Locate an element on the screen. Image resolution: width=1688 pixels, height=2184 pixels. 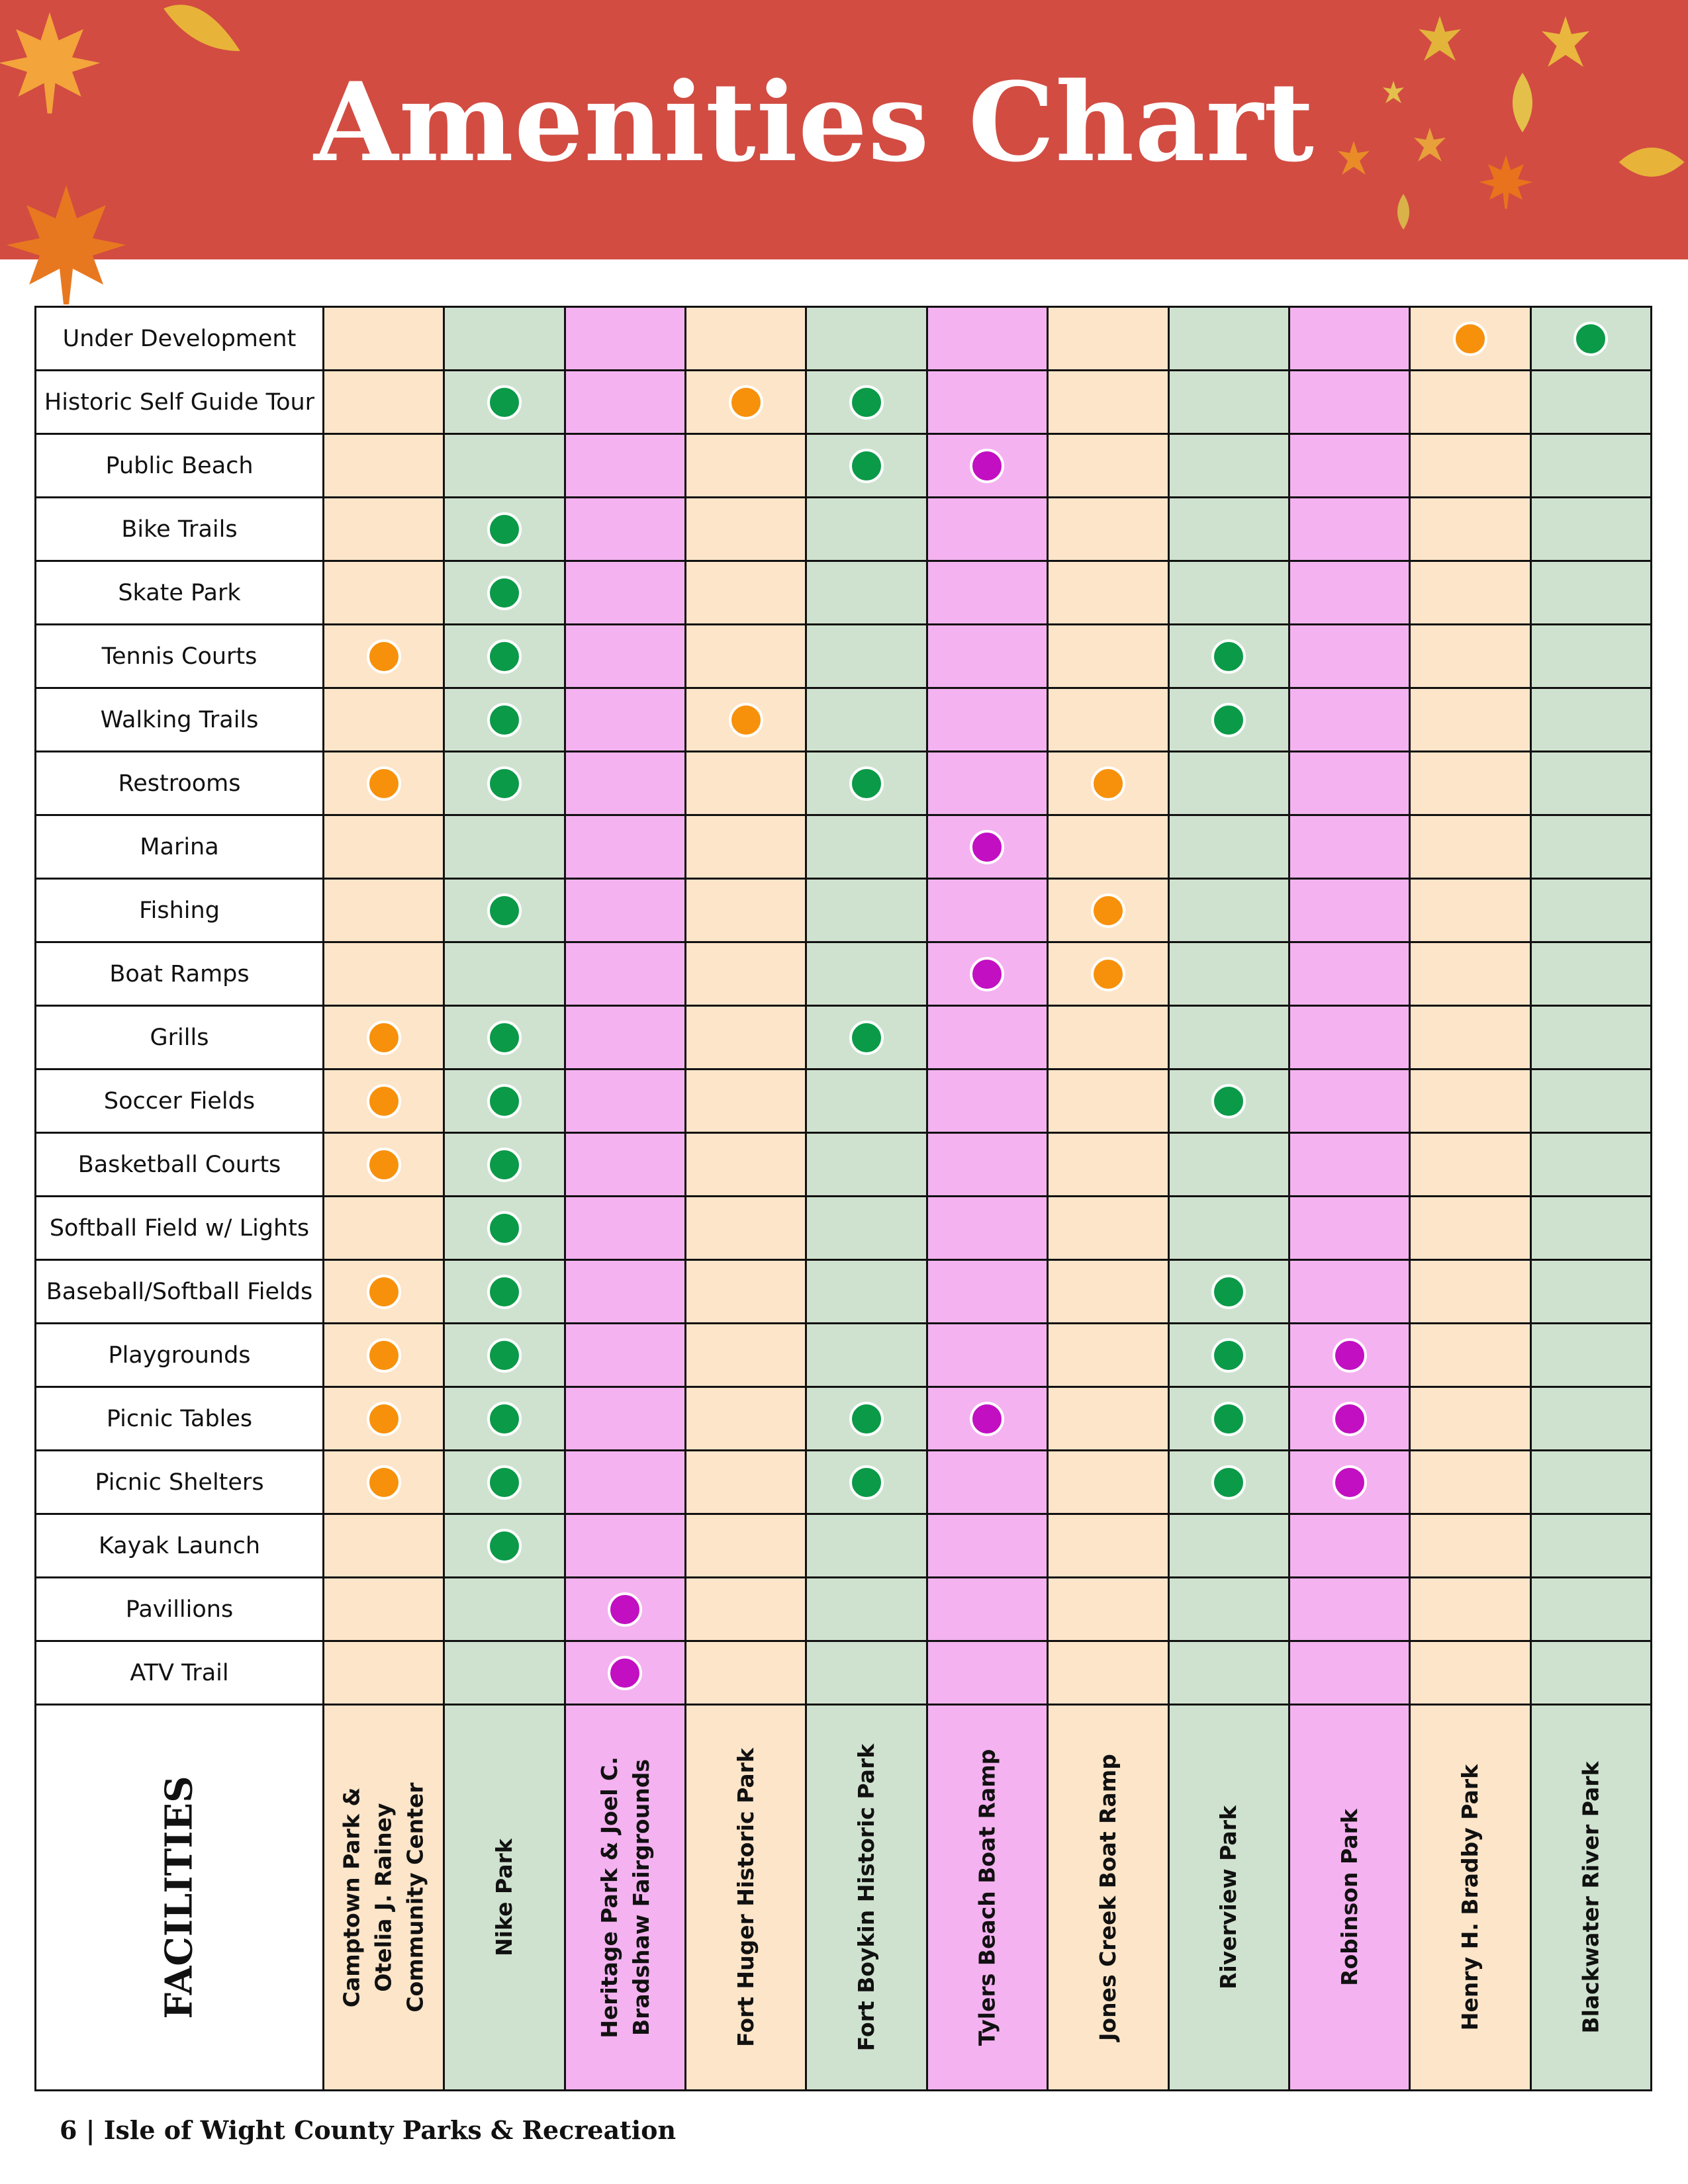
amenity-label: Bike Trails is located at coordinates (179, 529).